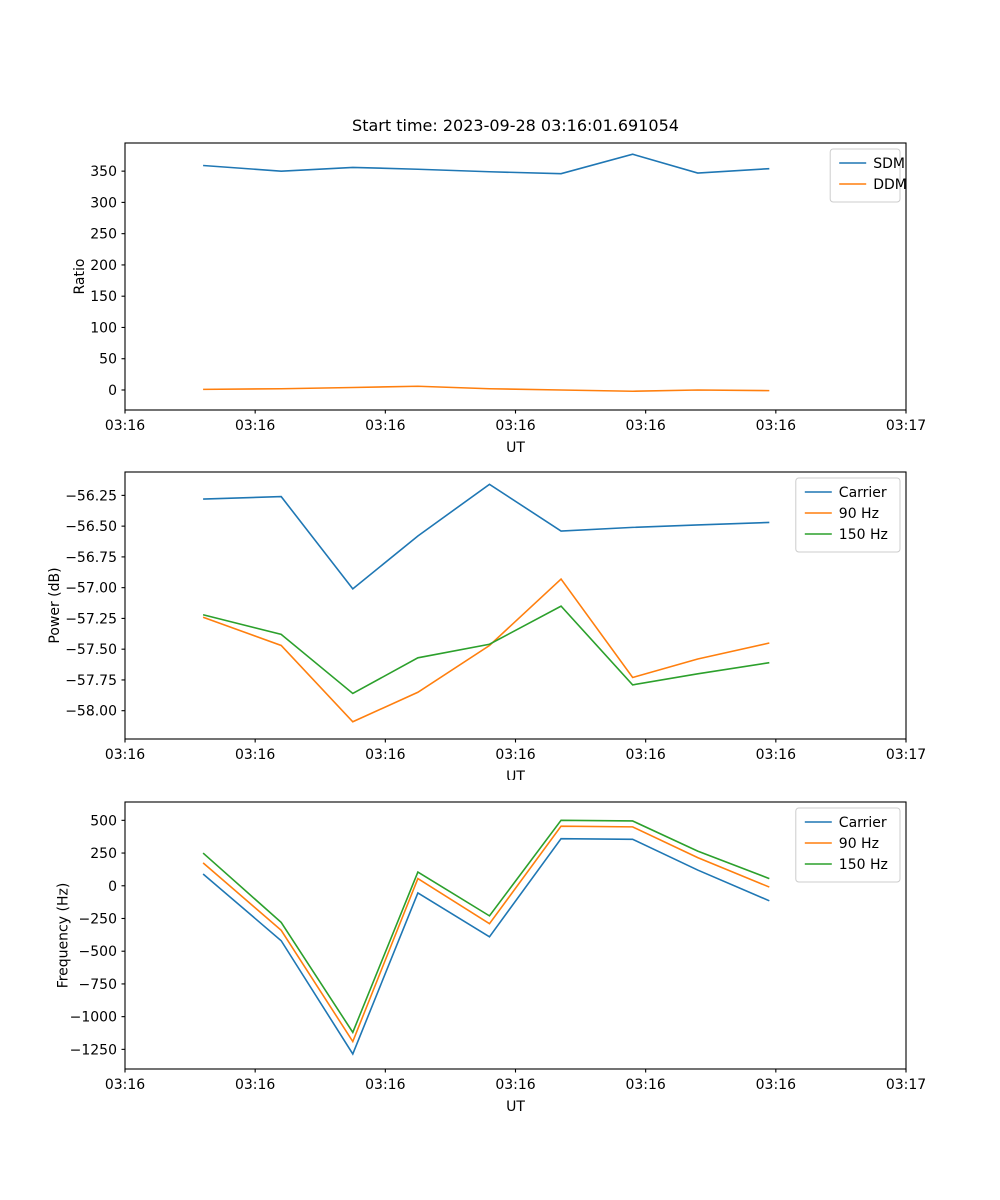 The height and width of the screenshot is (1200, 1000). I want to click on y-tick-label: −750, so click(98, 985).